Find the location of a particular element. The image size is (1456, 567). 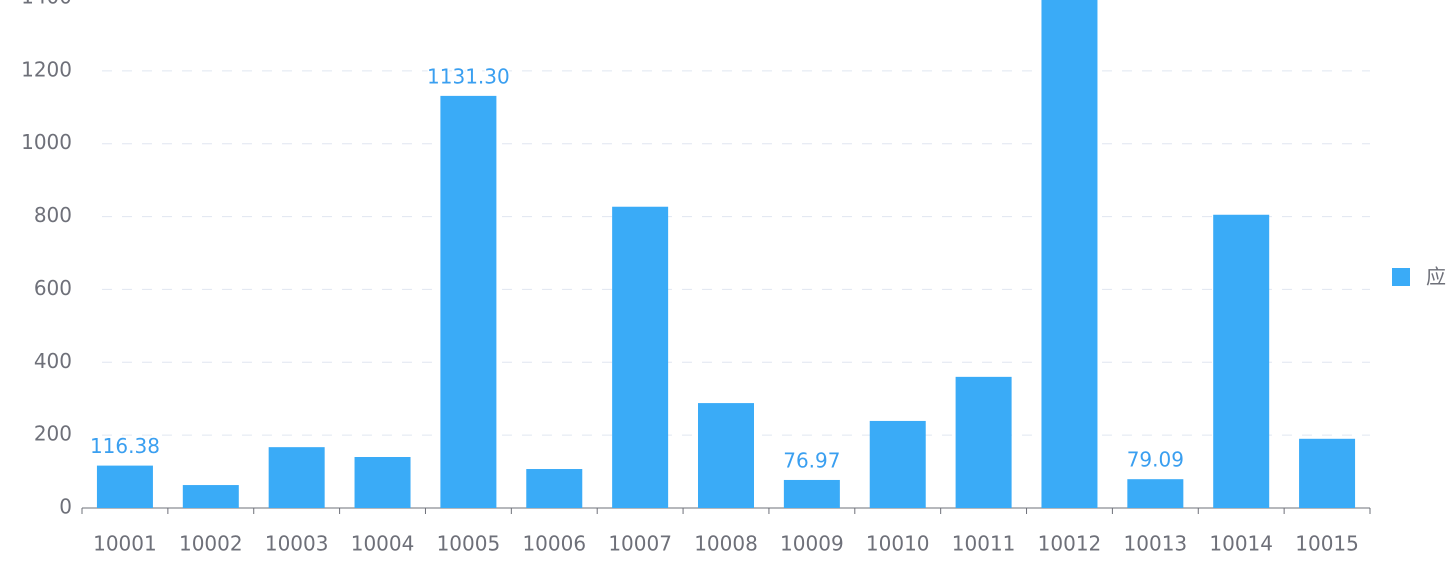

data-label: 76.97 is located at coordinates (811, 460).